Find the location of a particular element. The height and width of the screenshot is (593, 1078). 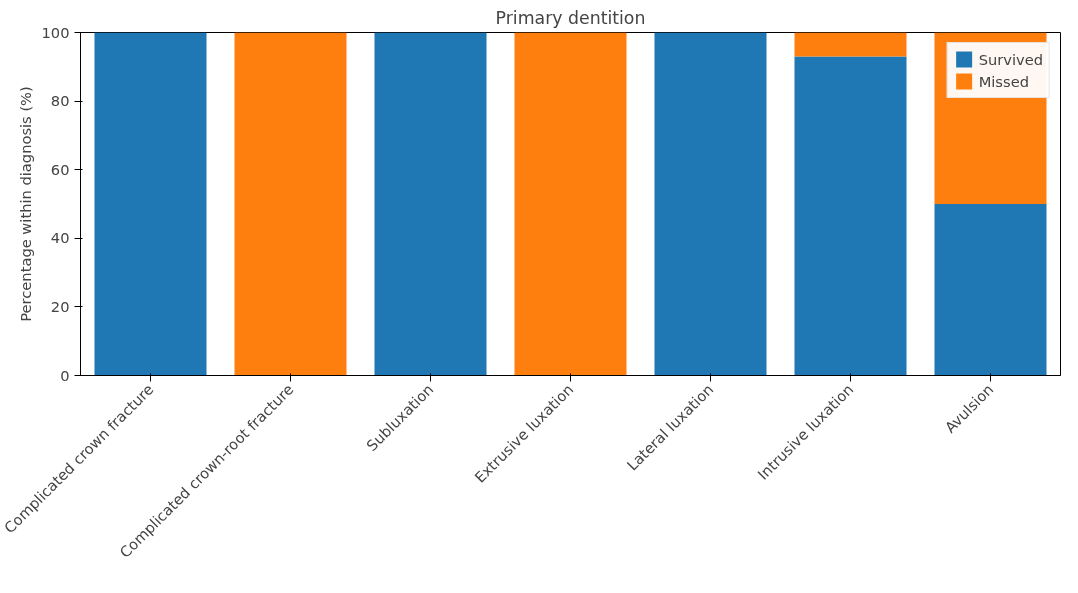

legend-label: Missed is located at coordinates (1003, 81).